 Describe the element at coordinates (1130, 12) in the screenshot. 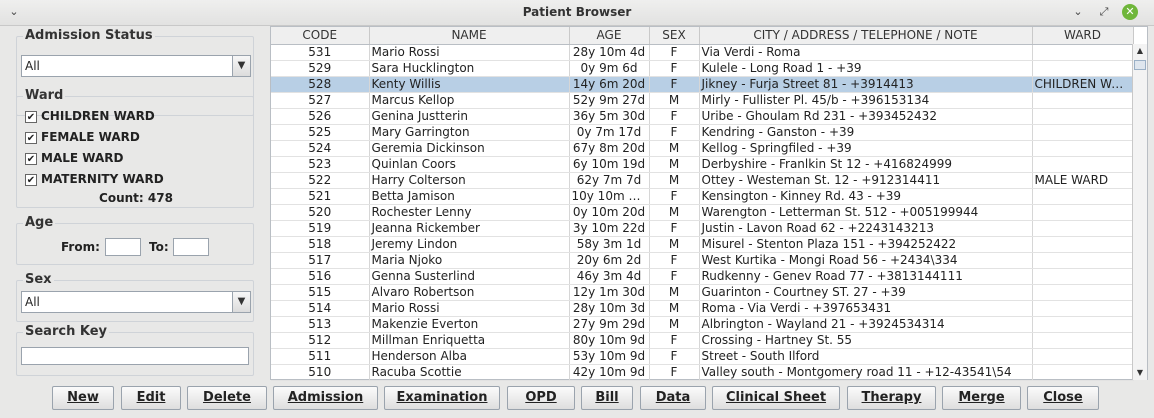

I see `close-window-icon: ✕` at that location.